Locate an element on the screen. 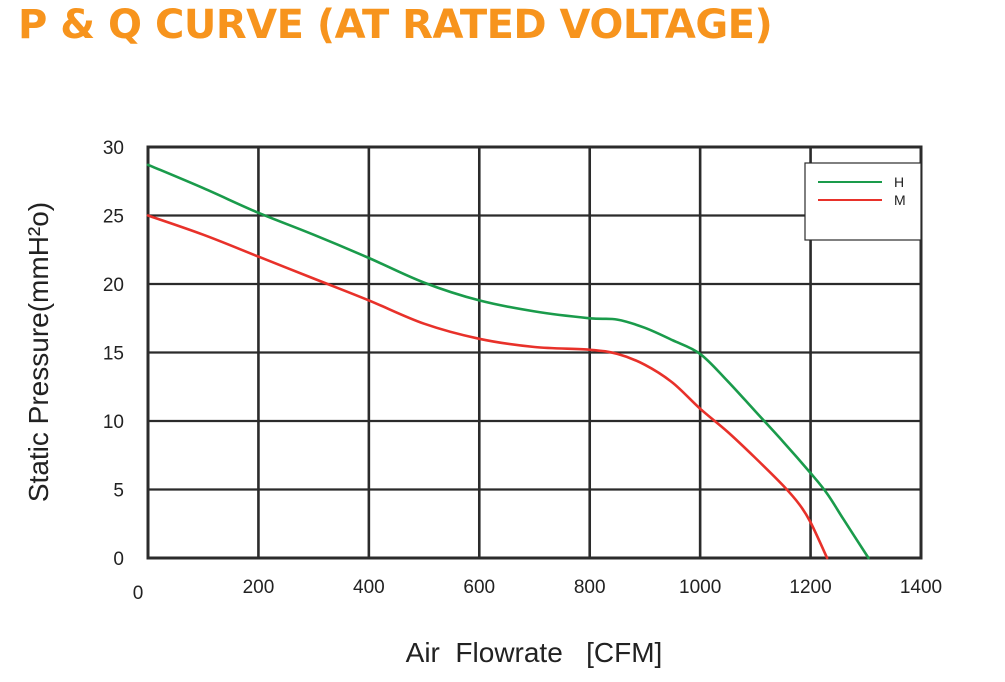  legend-box is located at coordinates (863, 201).